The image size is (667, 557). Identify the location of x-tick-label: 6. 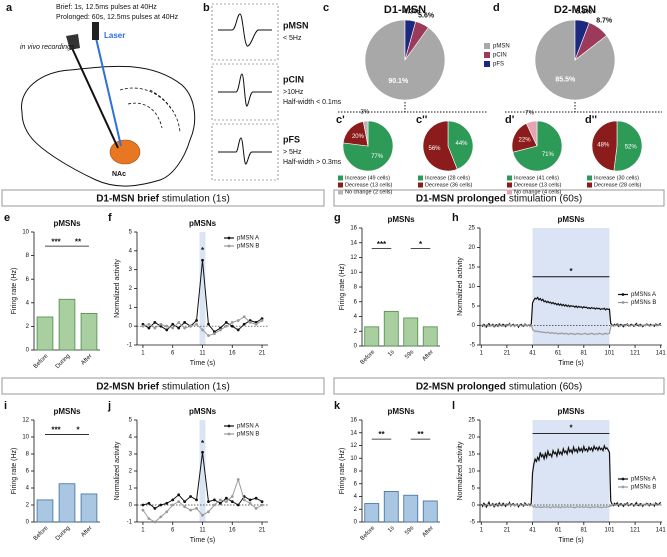
(173, 354).